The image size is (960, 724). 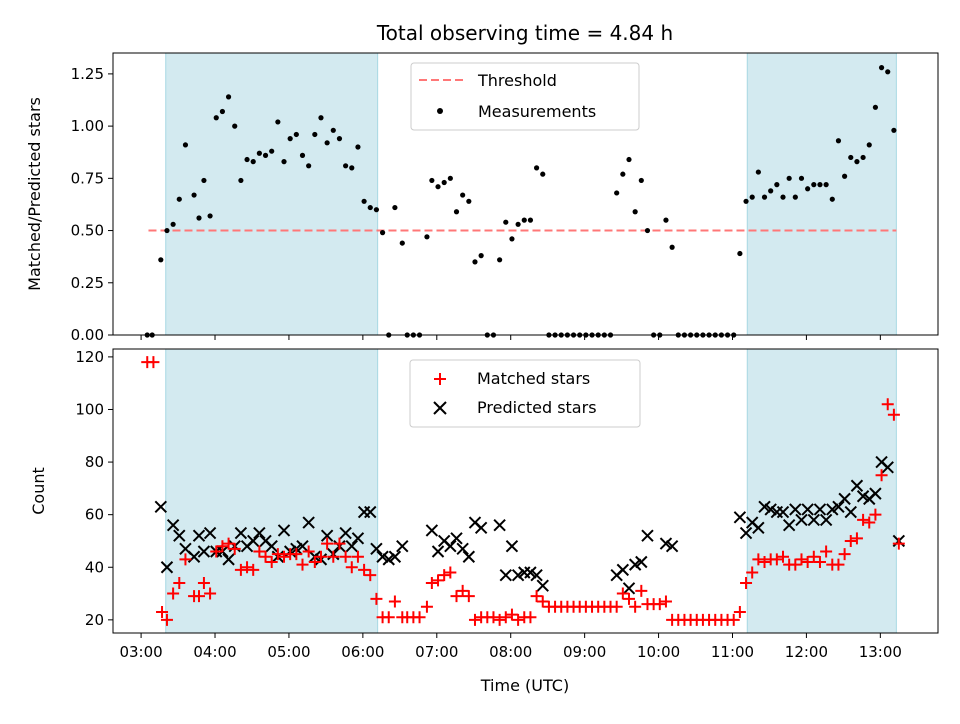 What do you see at coordinates (537, 111) in the screenshot?
I see `legend-measurements-label: Measurements` at bounding box center [537, 111].